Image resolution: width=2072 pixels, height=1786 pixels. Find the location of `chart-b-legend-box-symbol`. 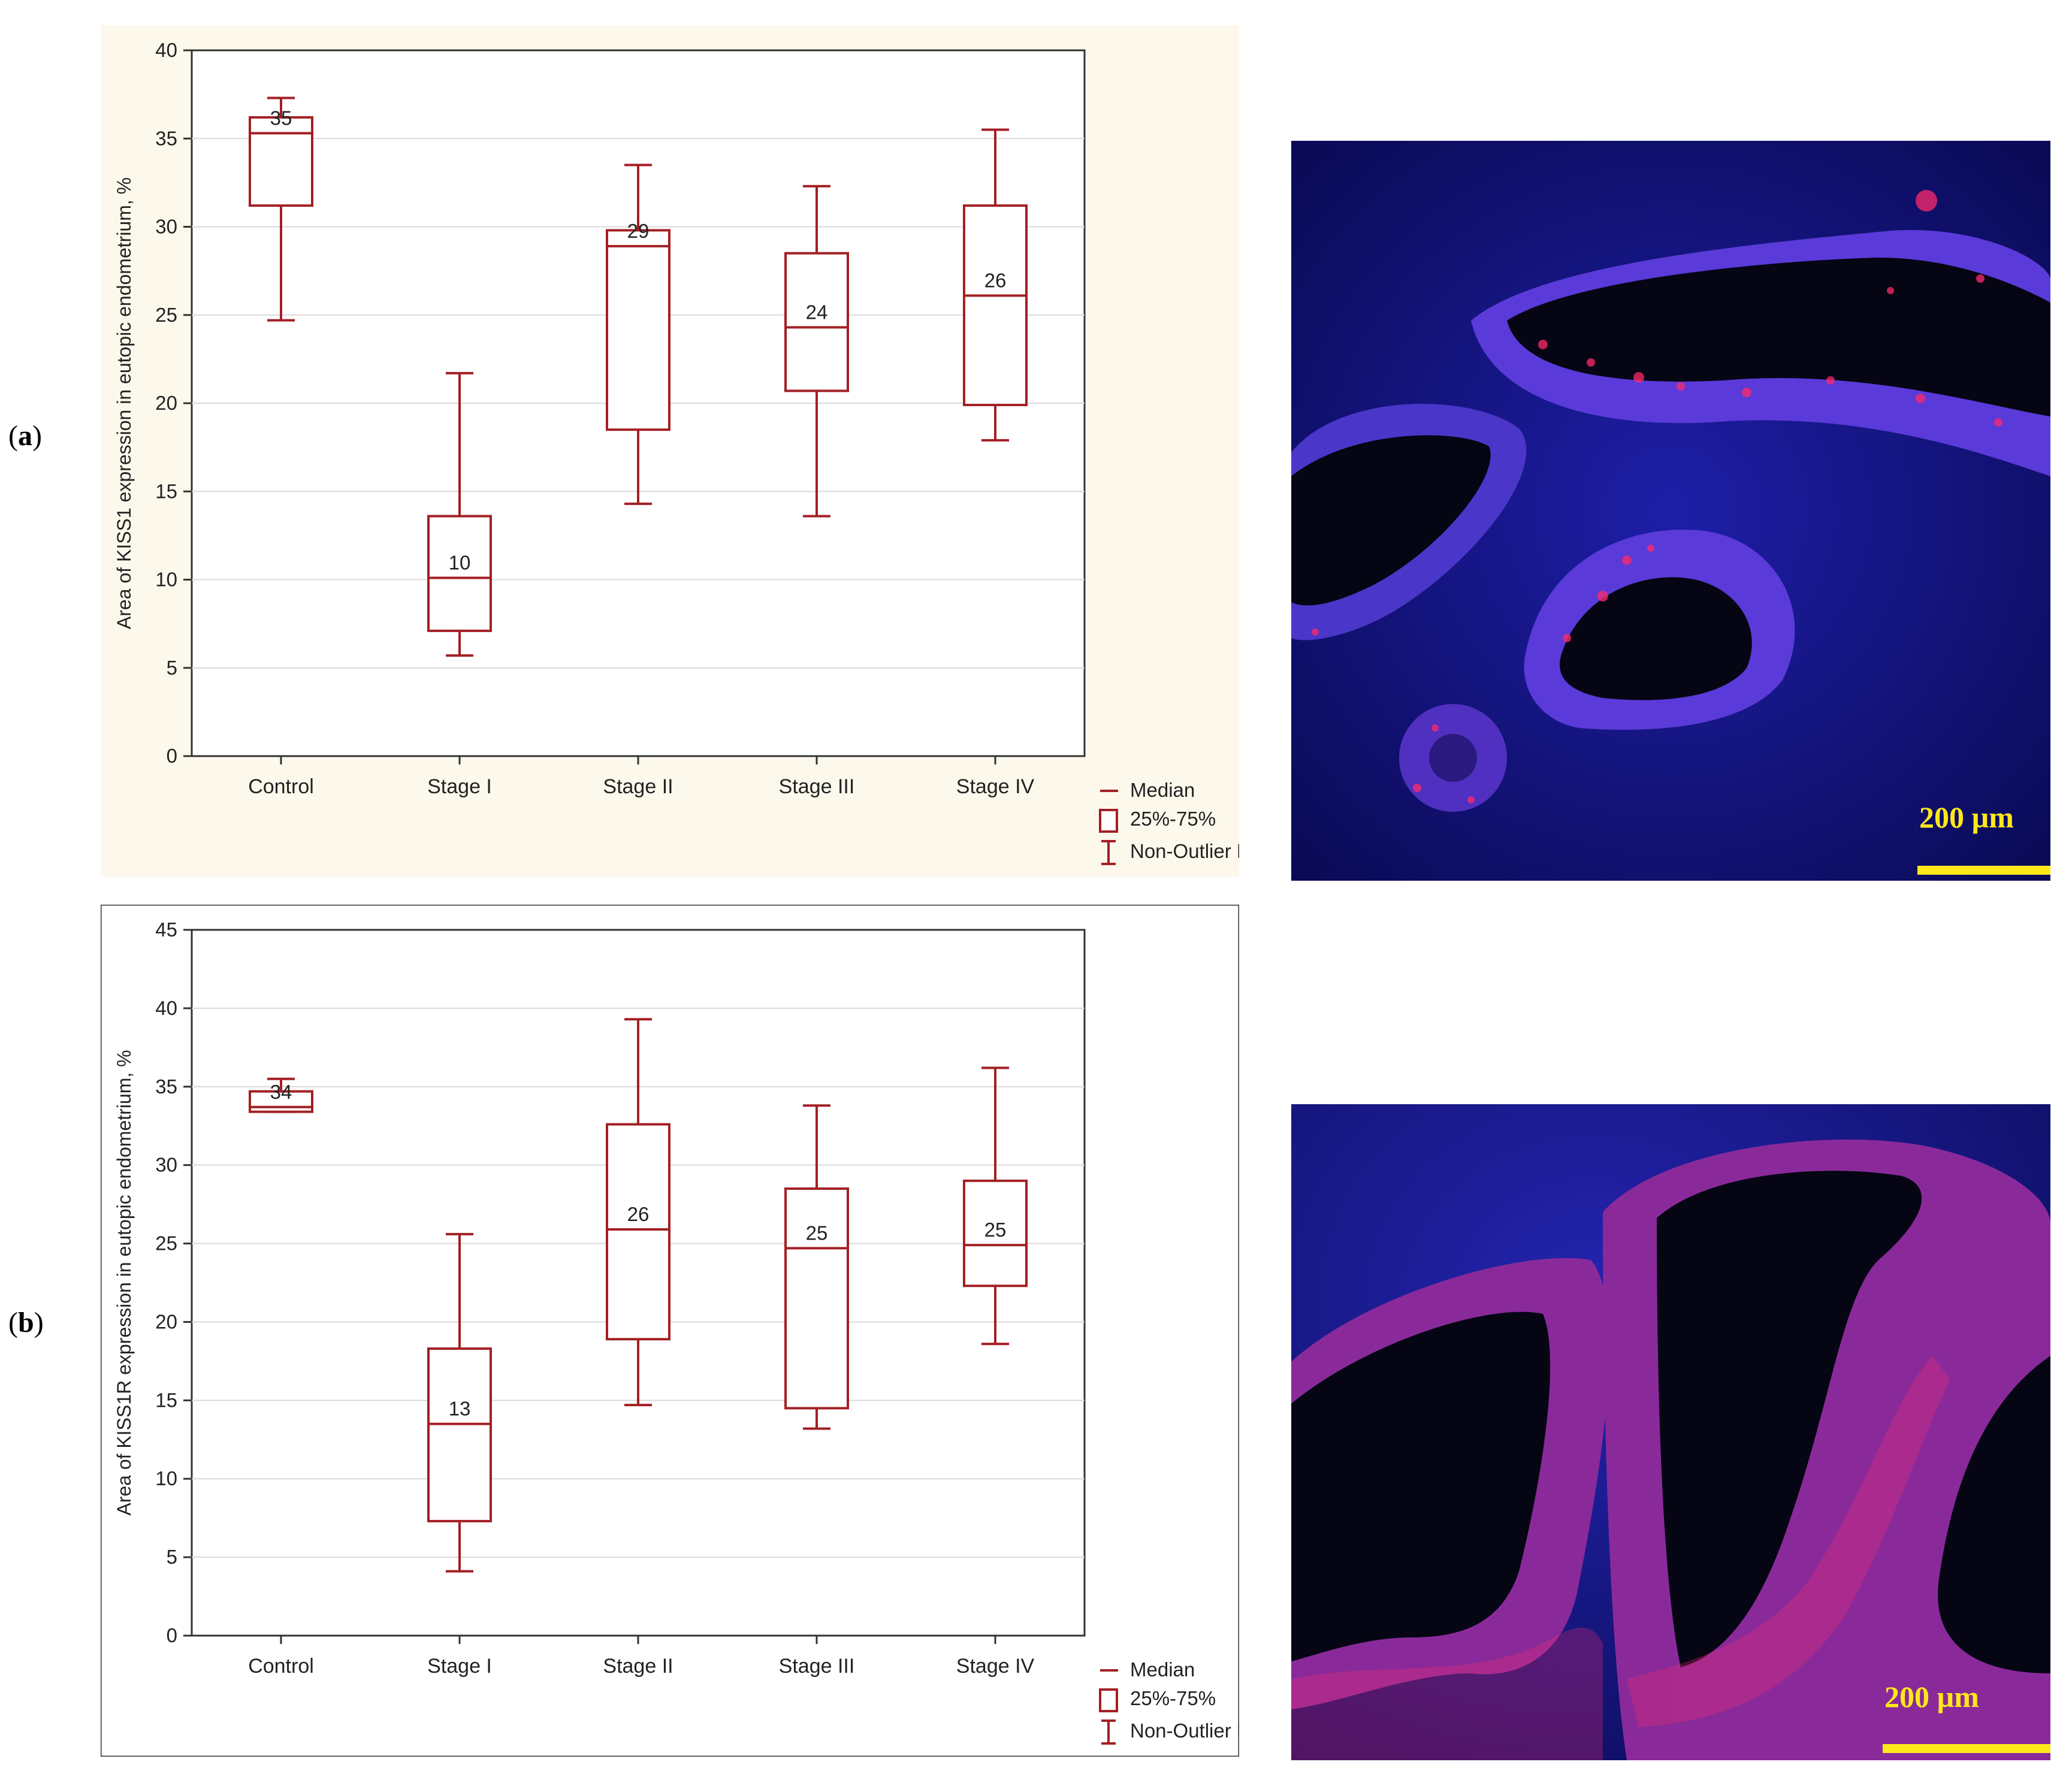

chart-b-legend-box-symbol is located at coordinates (1108, 1700).